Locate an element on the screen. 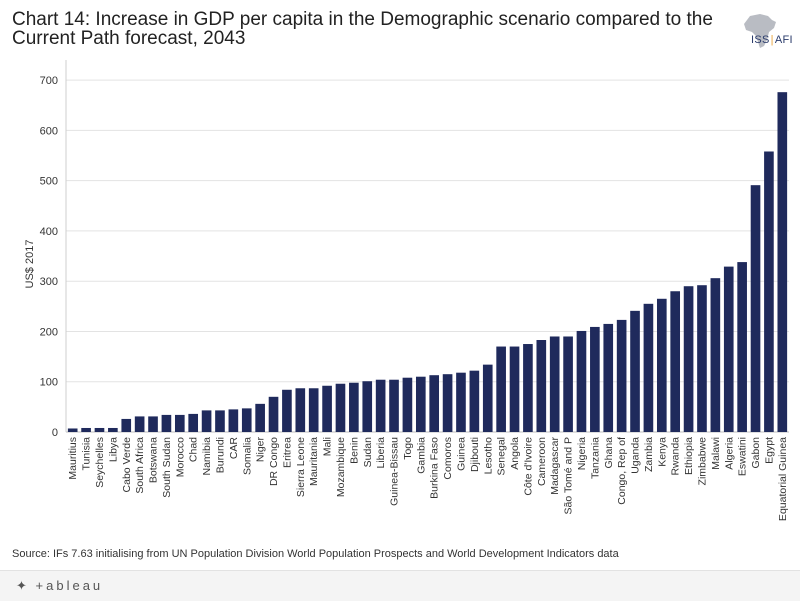 This screenshot has height=601, width=800. tableau-plus-icon: ✦ is located at coordinates (22, 585).